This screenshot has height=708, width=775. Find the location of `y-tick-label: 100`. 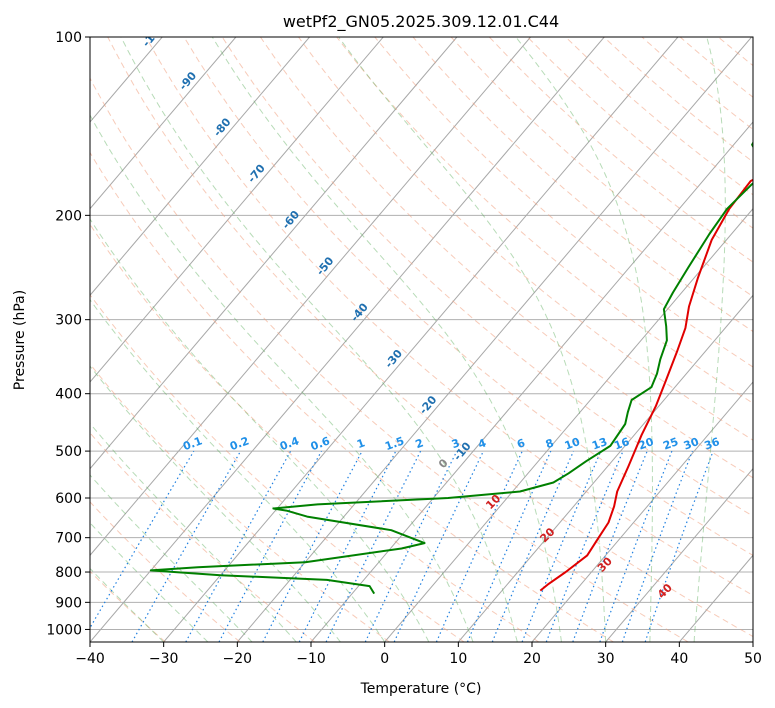

y-tick-label: 100 is located at coordinates (68, 38).